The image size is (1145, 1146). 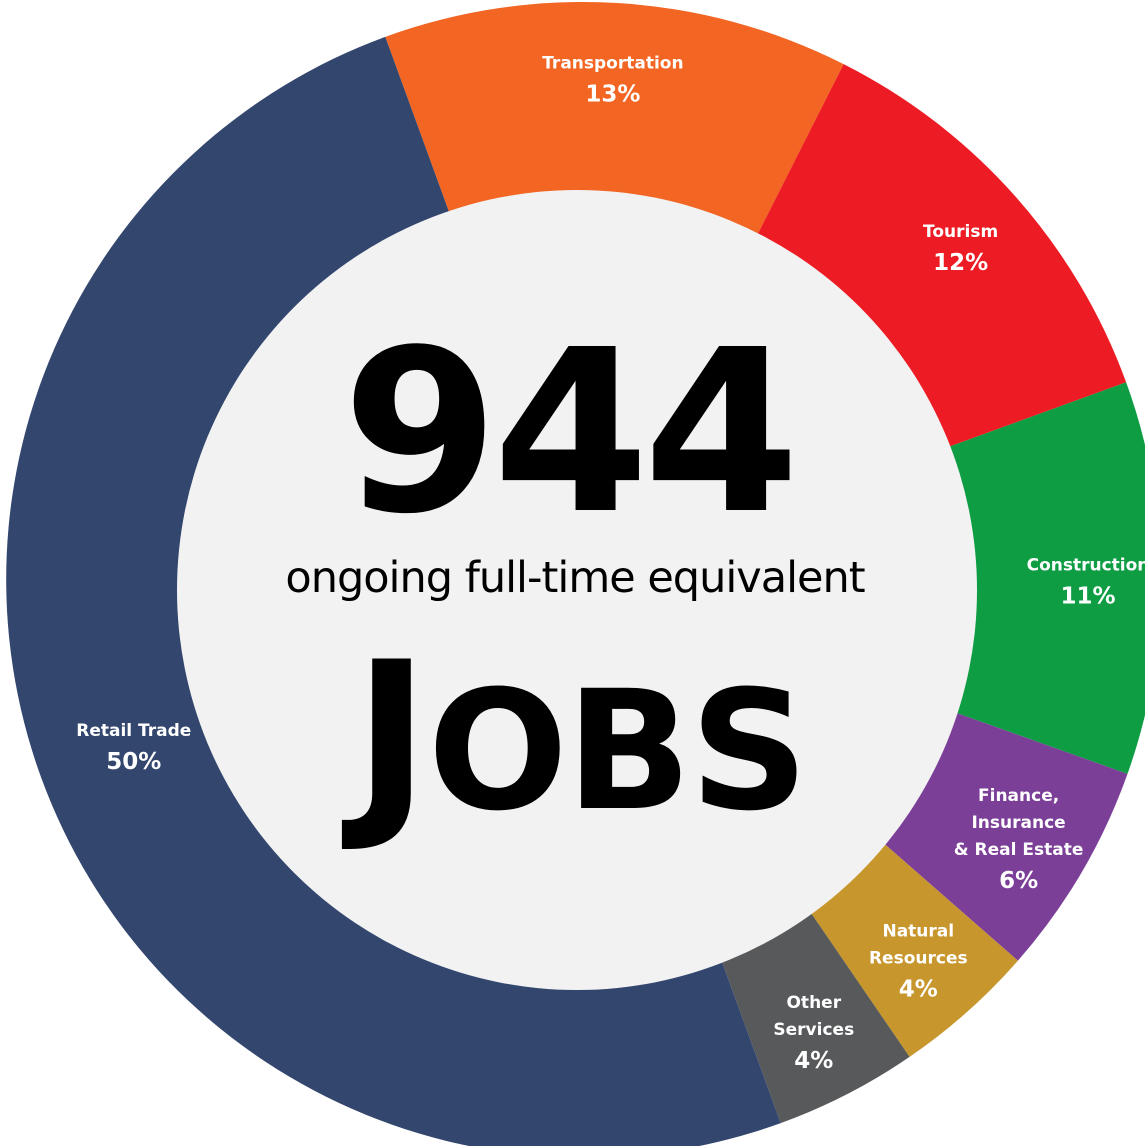 I want to click on jobs-word: JOBS, so click(x=573, y=738).